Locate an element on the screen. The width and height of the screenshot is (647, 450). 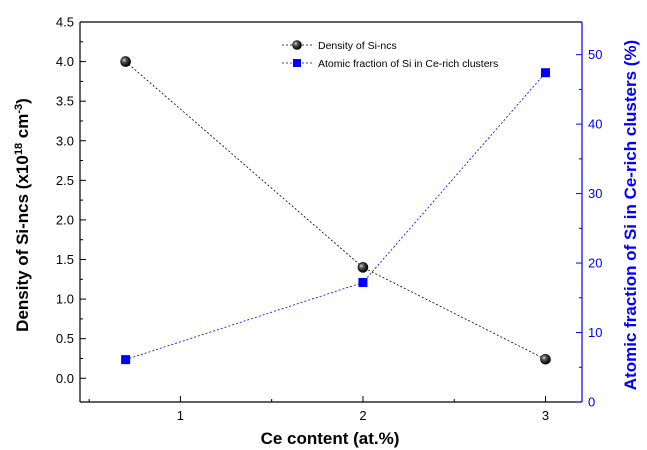
y-left-tick-label: 4.5 is located at coordinates (65, 22).